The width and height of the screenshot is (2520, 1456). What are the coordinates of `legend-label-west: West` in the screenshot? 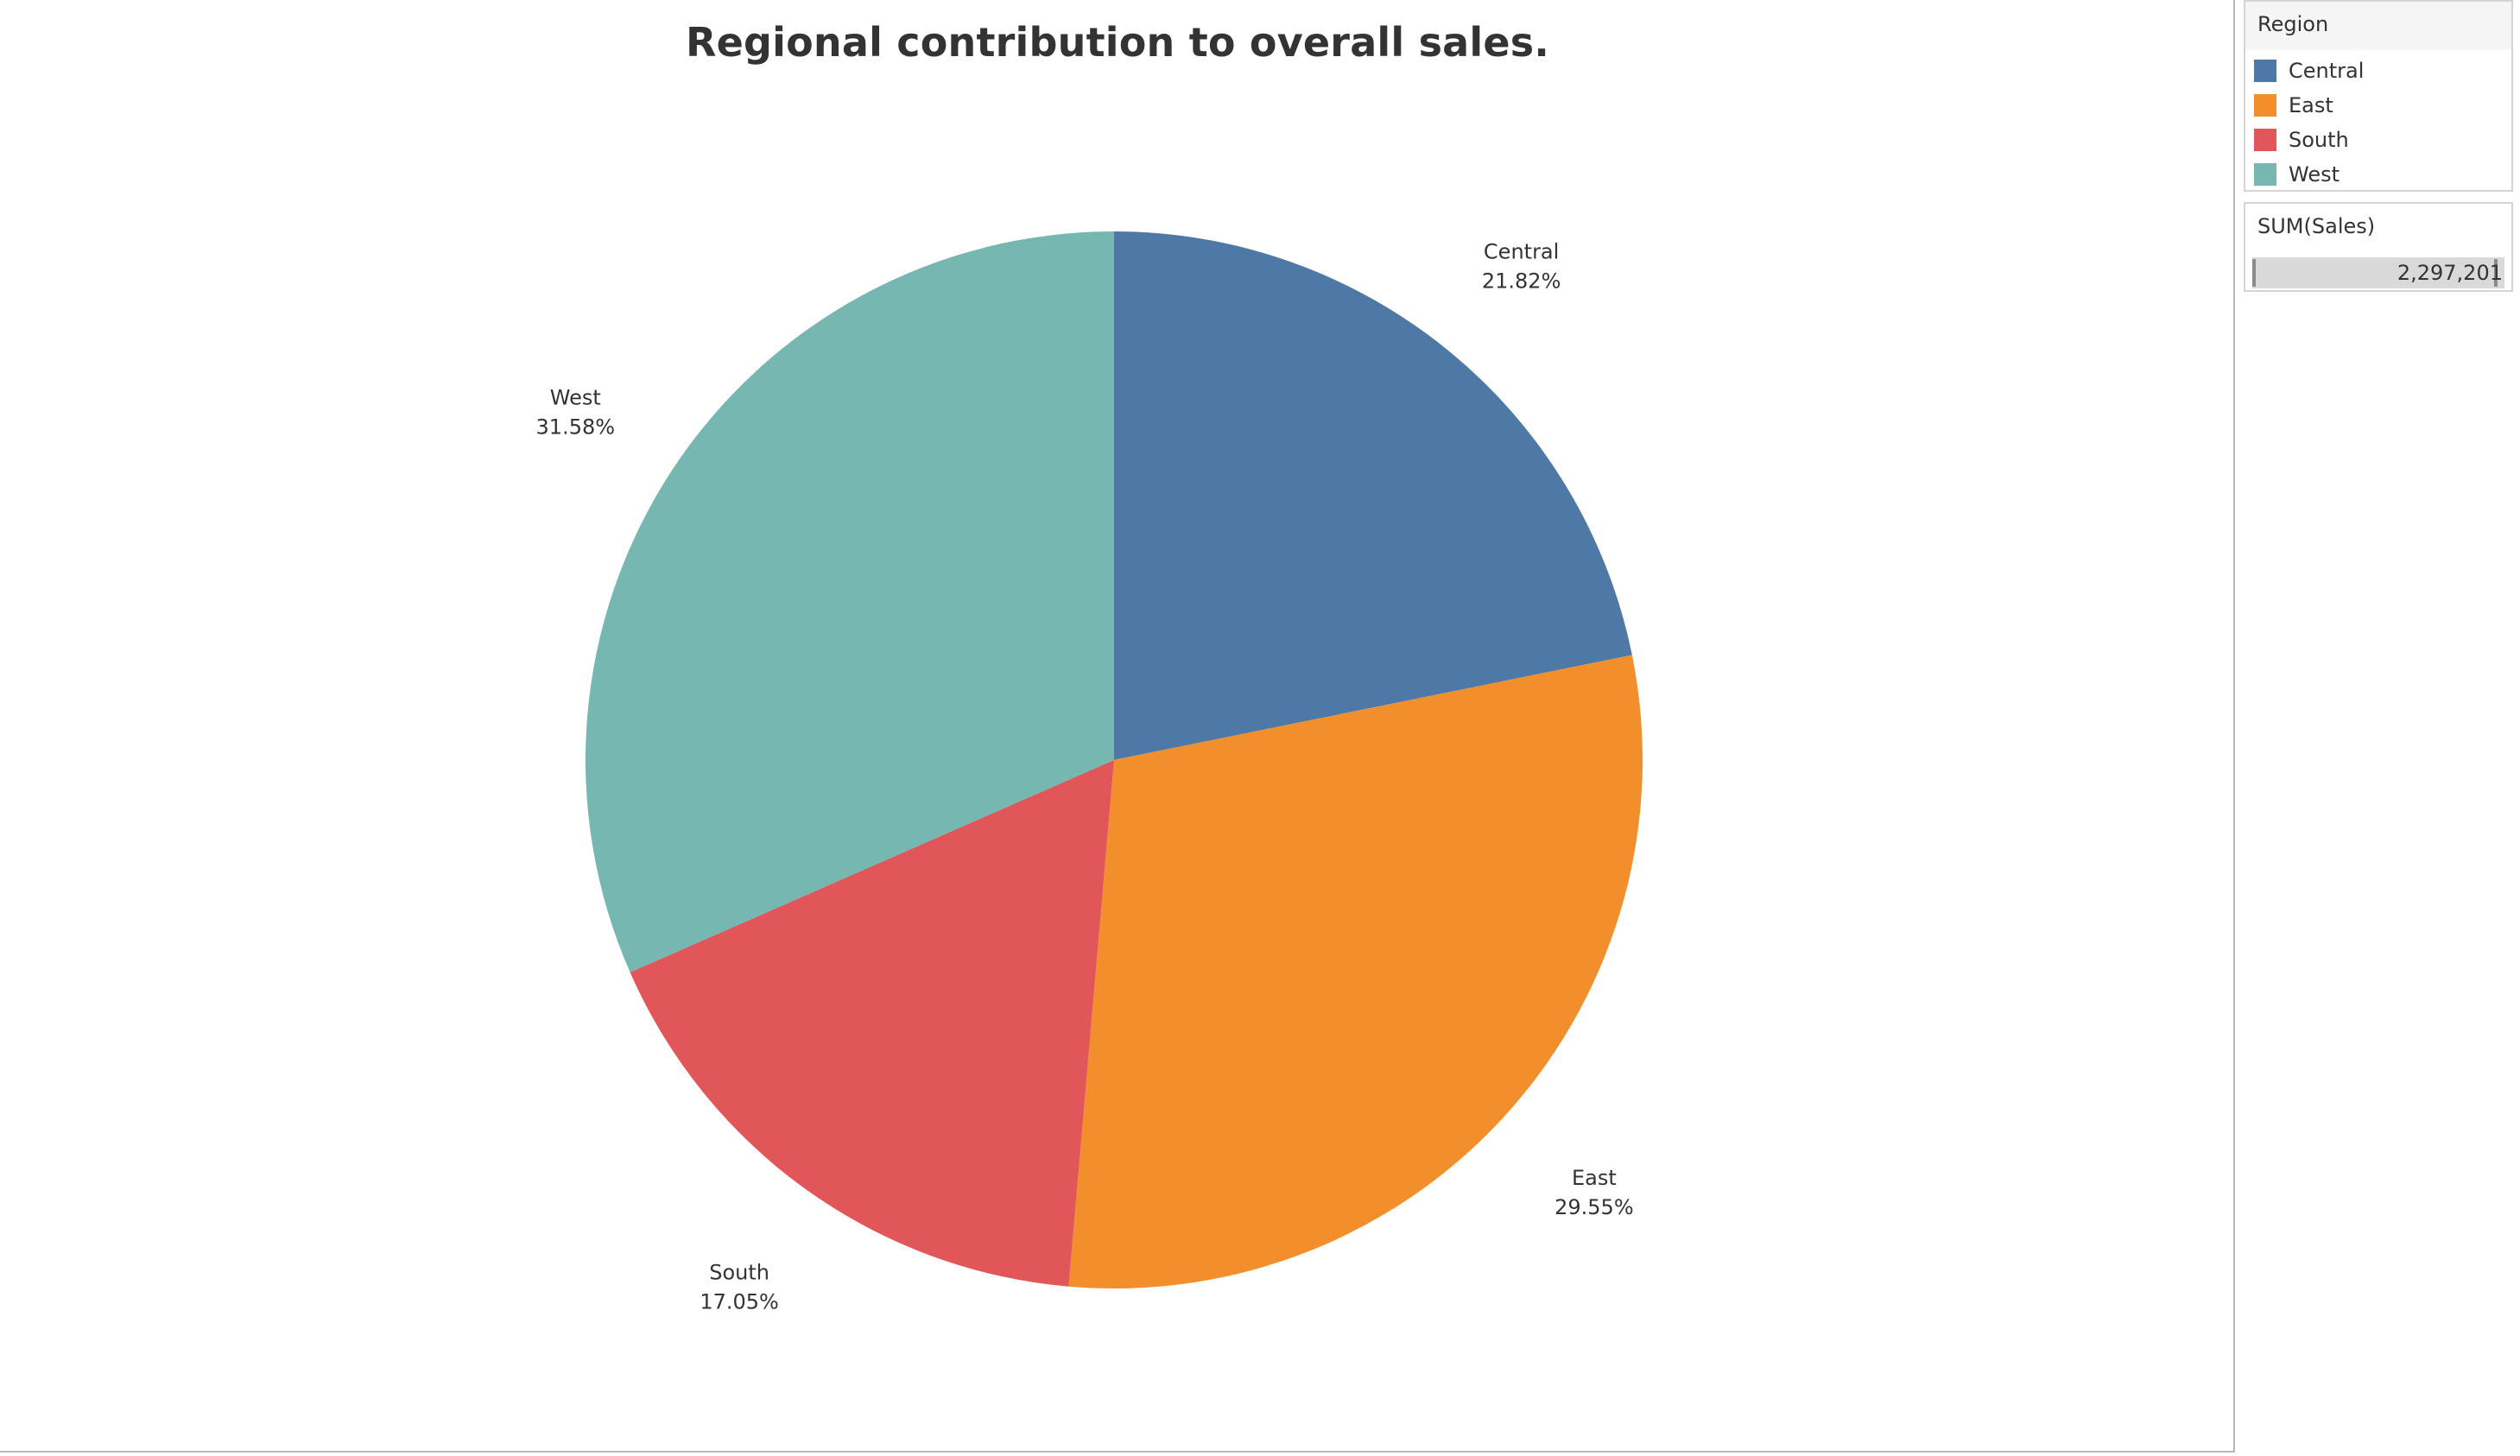 It's located at (2314, 174).